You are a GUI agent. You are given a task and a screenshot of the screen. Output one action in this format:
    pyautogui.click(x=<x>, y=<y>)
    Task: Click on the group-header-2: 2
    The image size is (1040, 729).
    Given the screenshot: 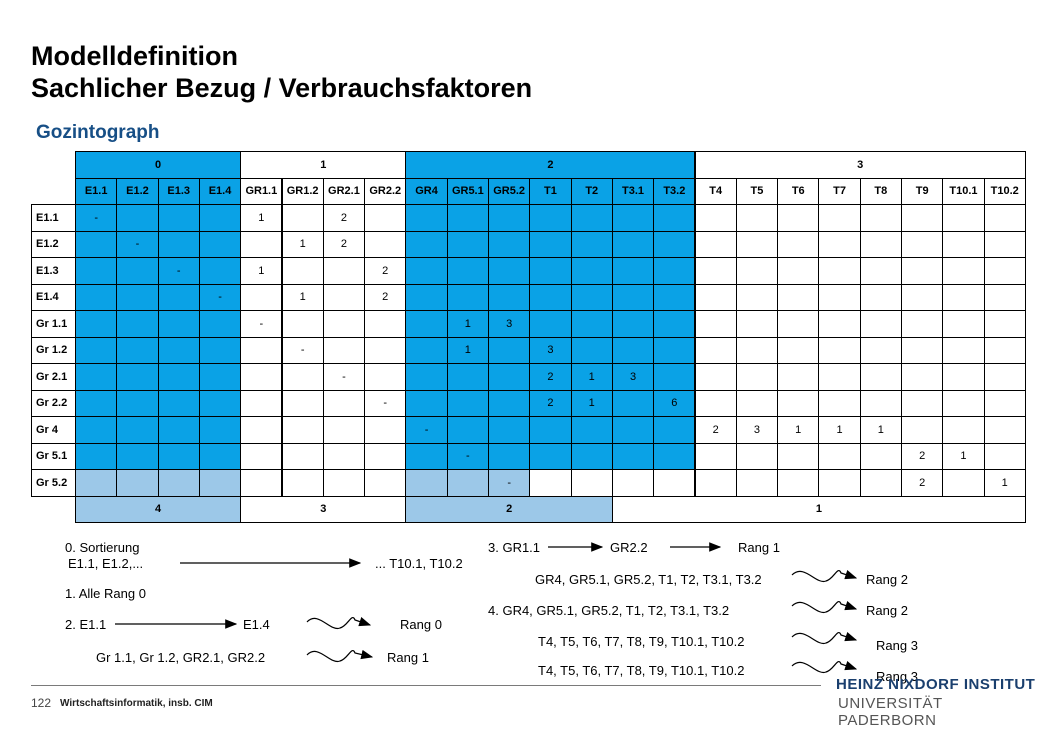 What is the action you would take?
    pyautogui.click(x=550, y=165)
    